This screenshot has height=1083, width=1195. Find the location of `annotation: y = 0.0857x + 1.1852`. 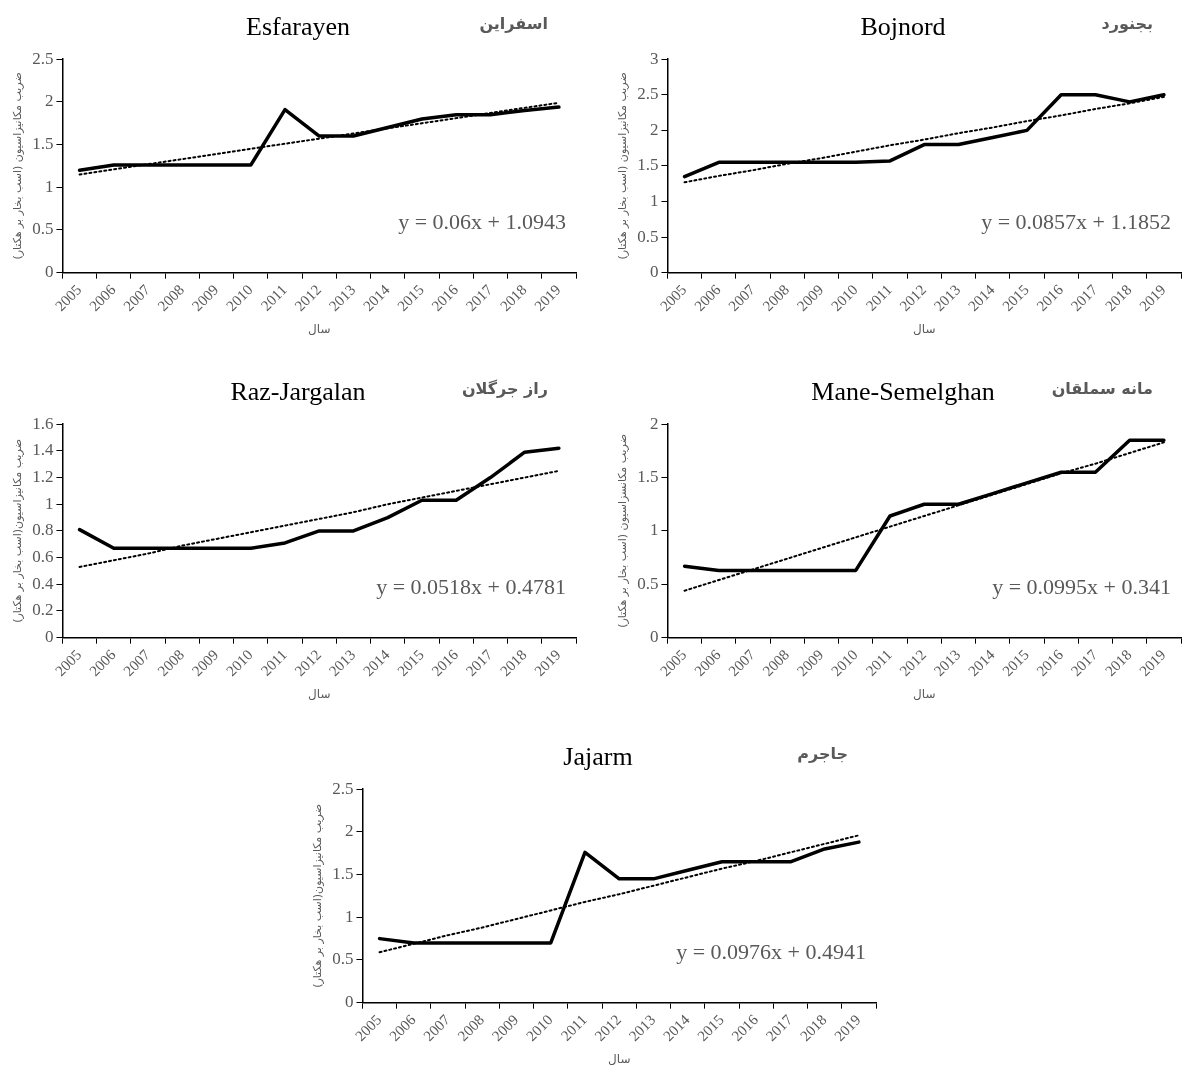

annotation: y = 0.0857x + 1.1852 is located at coordinates (1076, 222).